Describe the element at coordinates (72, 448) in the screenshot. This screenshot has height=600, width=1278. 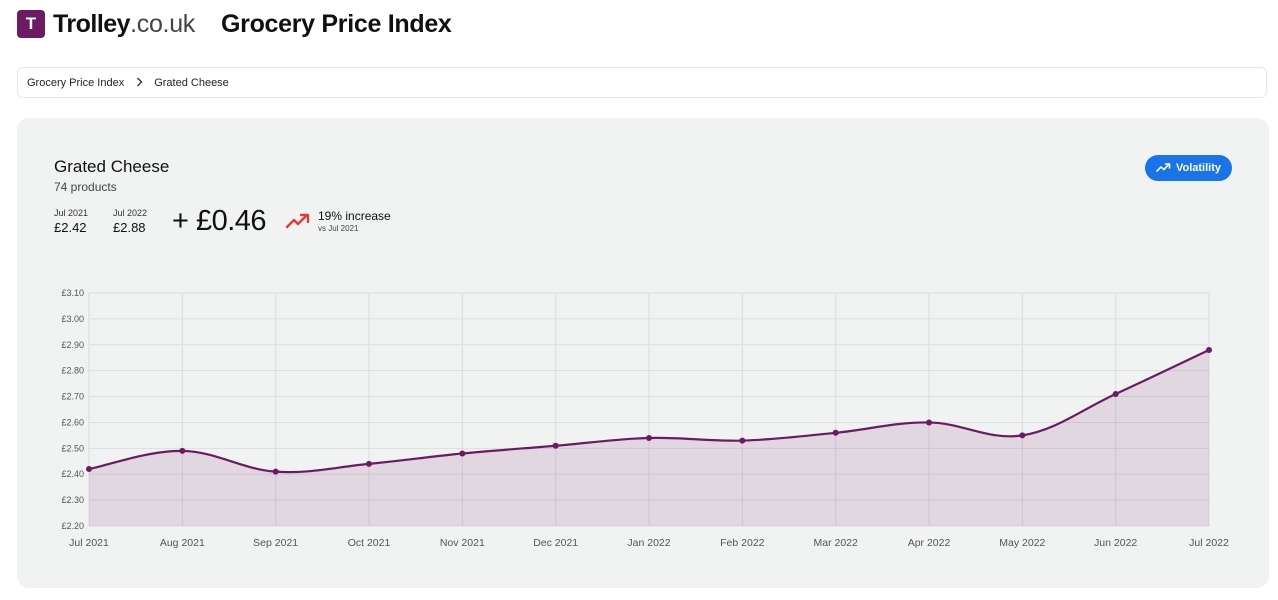
I see `y-tick-label: £2.50` at that location.